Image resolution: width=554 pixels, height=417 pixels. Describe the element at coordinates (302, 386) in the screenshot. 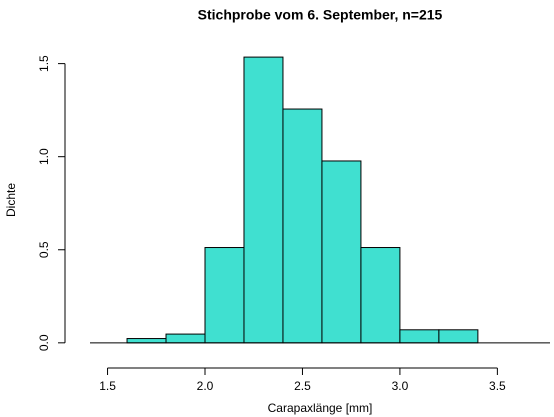

I see `x-tick-label: 2.5` at that location.